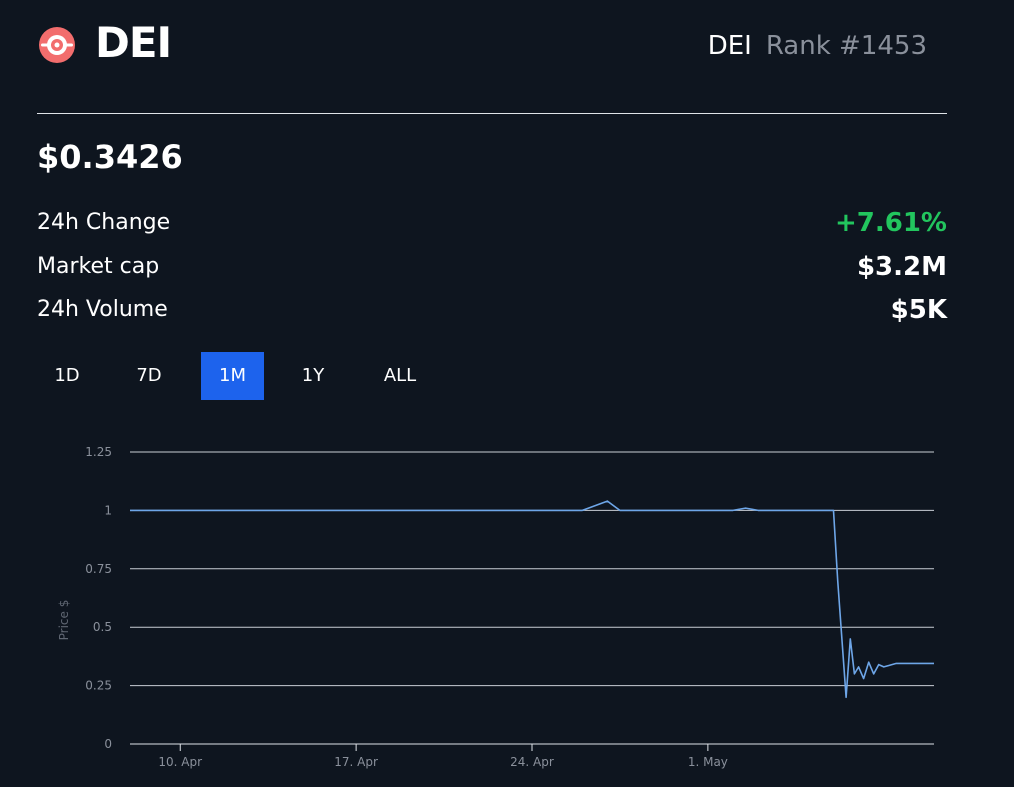 The image size is (1014, 787). I want to click on y-tick-label: 0, so click(108, 744).